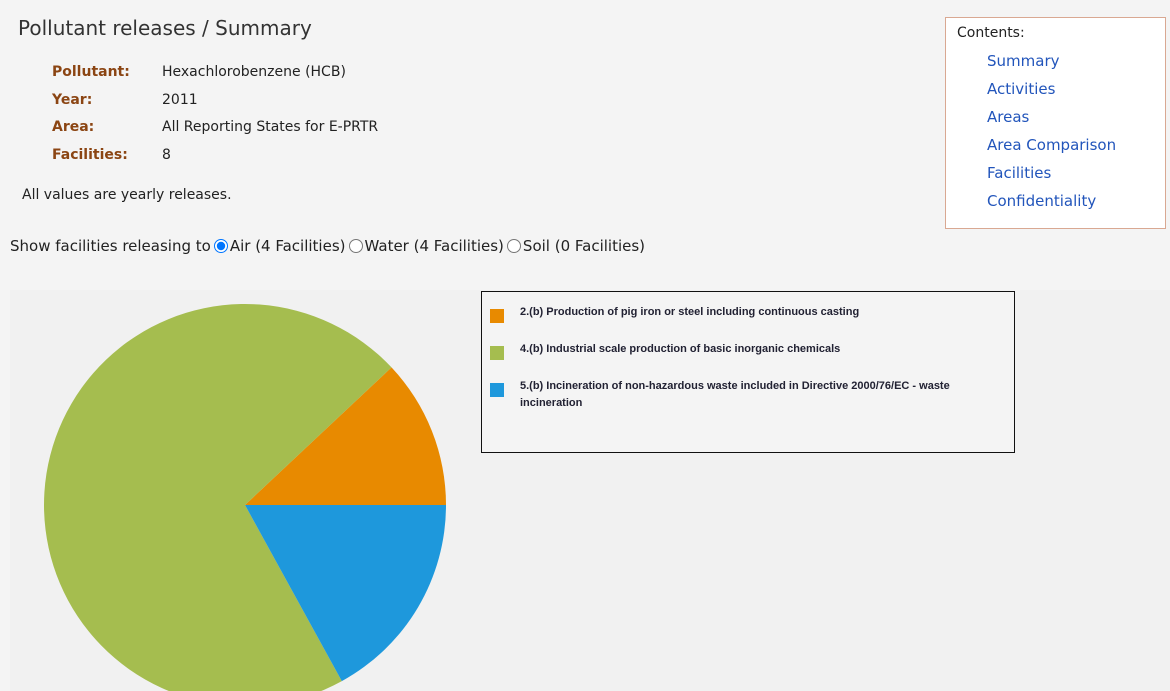  I want to click on field-row: Area: All Reporting States for E-PRTR, so click(215, 127).